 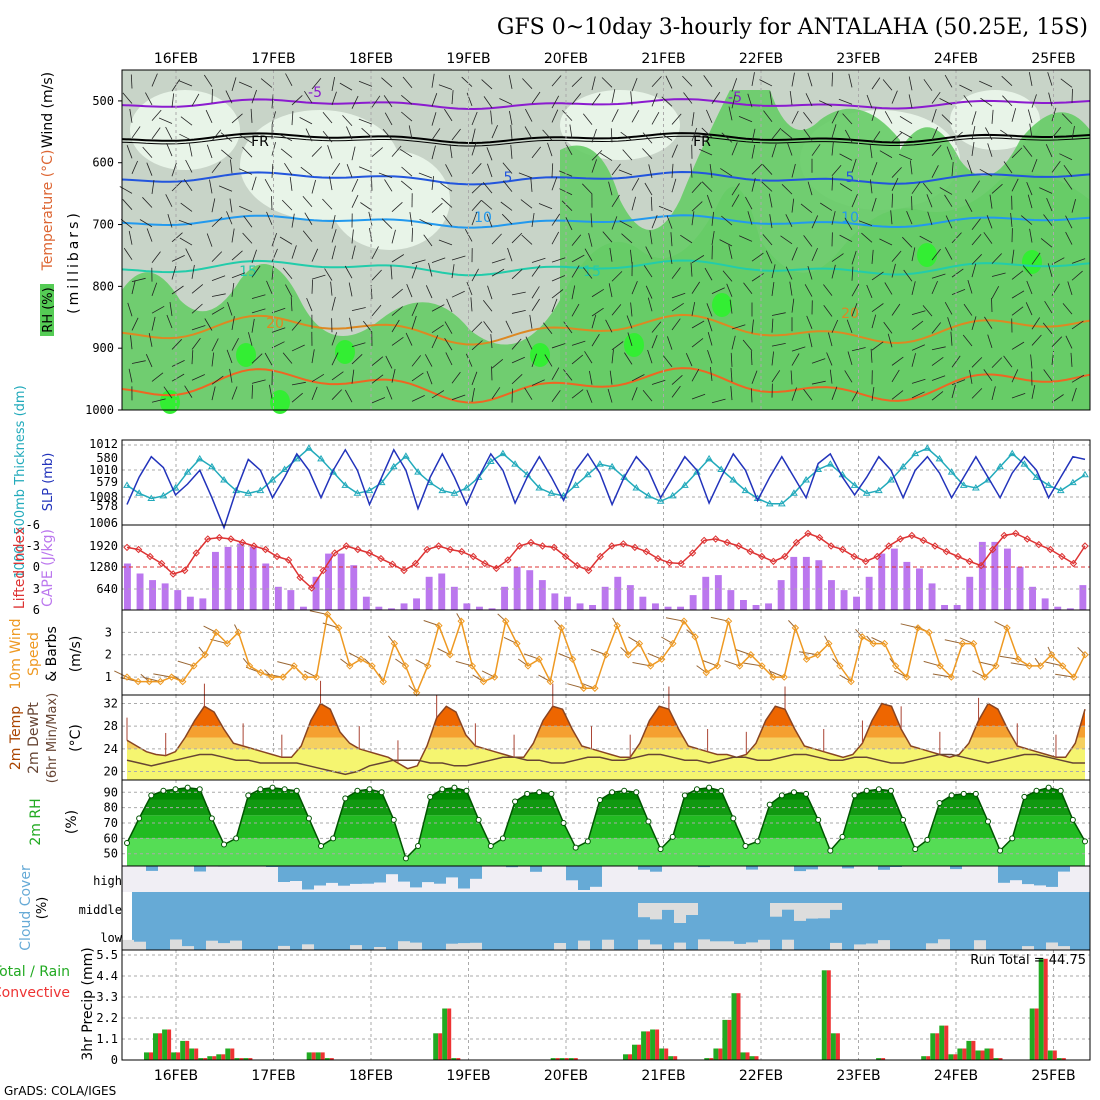 What do you see at coordinates (1028, 960) in the screenshot?
I see `precip-run-total: Run Total = 44.75` at bounding box center [1028, 960].